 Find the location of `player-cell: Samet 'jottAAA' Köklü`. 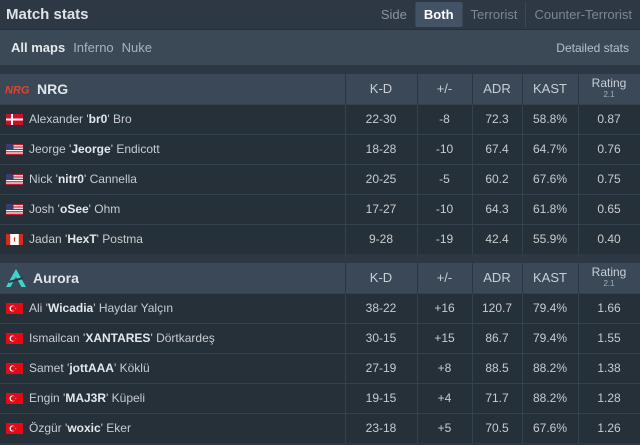

player-cell: Samet 'jottAAA' Köklü is located at coordinates (173, 367).